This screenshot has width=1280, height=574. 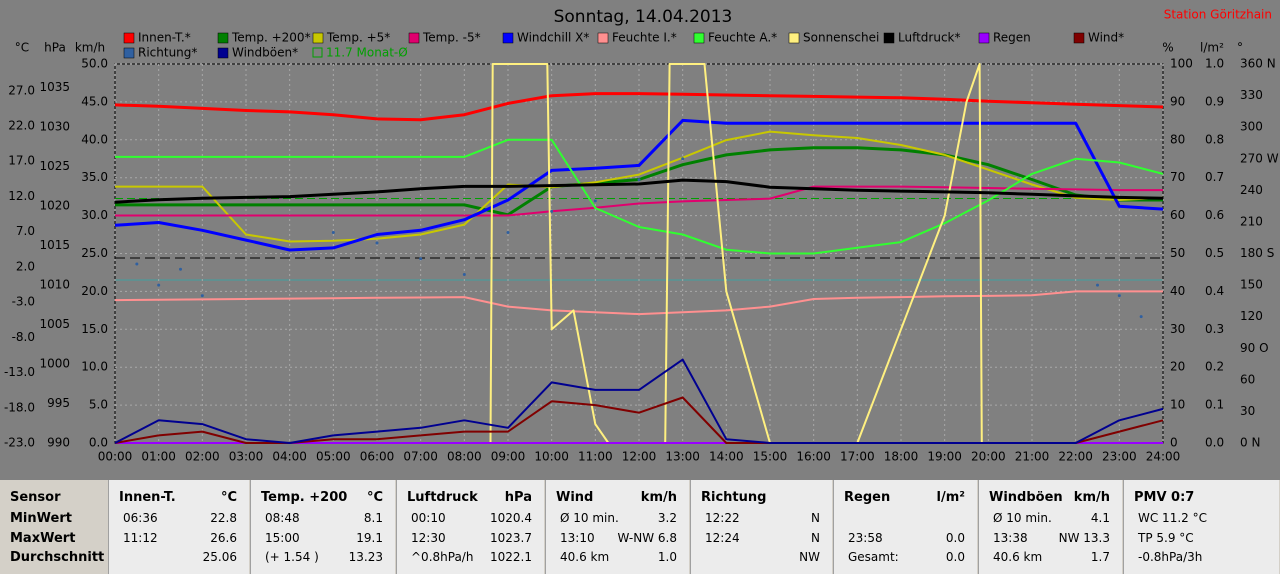 What do you see at coordinates (282, 518) in the screenshot?
I see `table-cell: 08:48` at bounding box center [282, 518].